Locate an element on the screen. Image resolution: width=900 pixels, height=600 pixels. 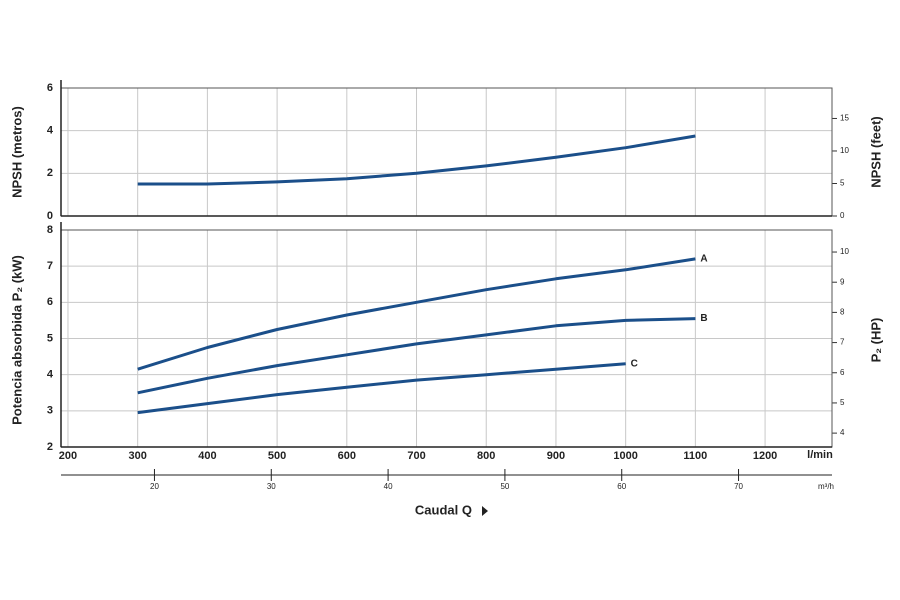
x2-tick-label: 30 is located at coordinates (271, 486).